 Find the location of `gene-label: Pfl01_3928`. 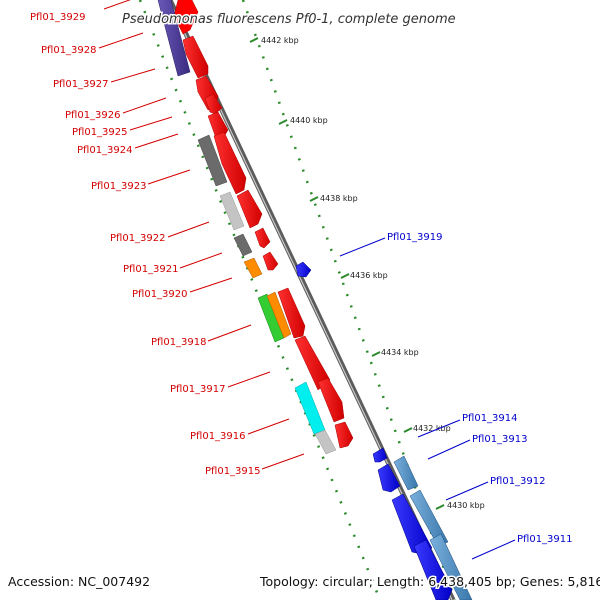

gene-label: Pfl01_3928 is located at coordinates (69, 50).